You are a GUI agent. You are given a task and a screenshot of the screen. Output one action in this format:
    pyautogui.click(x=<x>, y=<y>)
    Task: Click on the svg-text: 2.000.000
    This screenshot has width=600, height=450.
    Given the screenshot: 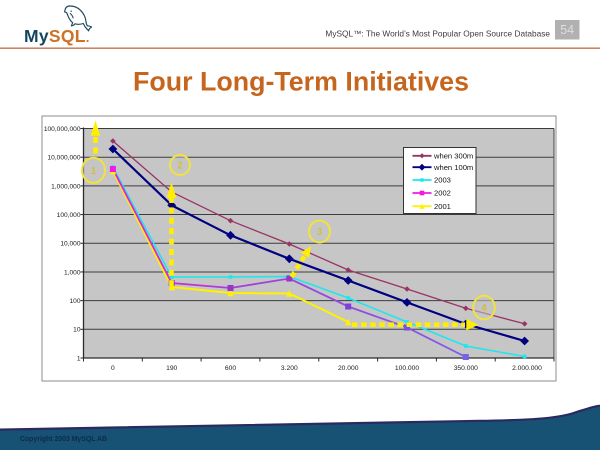 What is the action you would take?
    pyautogui.click(x=527, y=368)
    